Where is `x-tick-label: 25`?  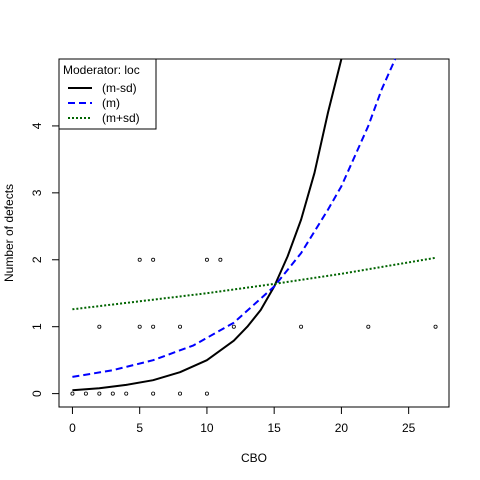
x-tick-label: 25 is located at coordinates (409, 428).